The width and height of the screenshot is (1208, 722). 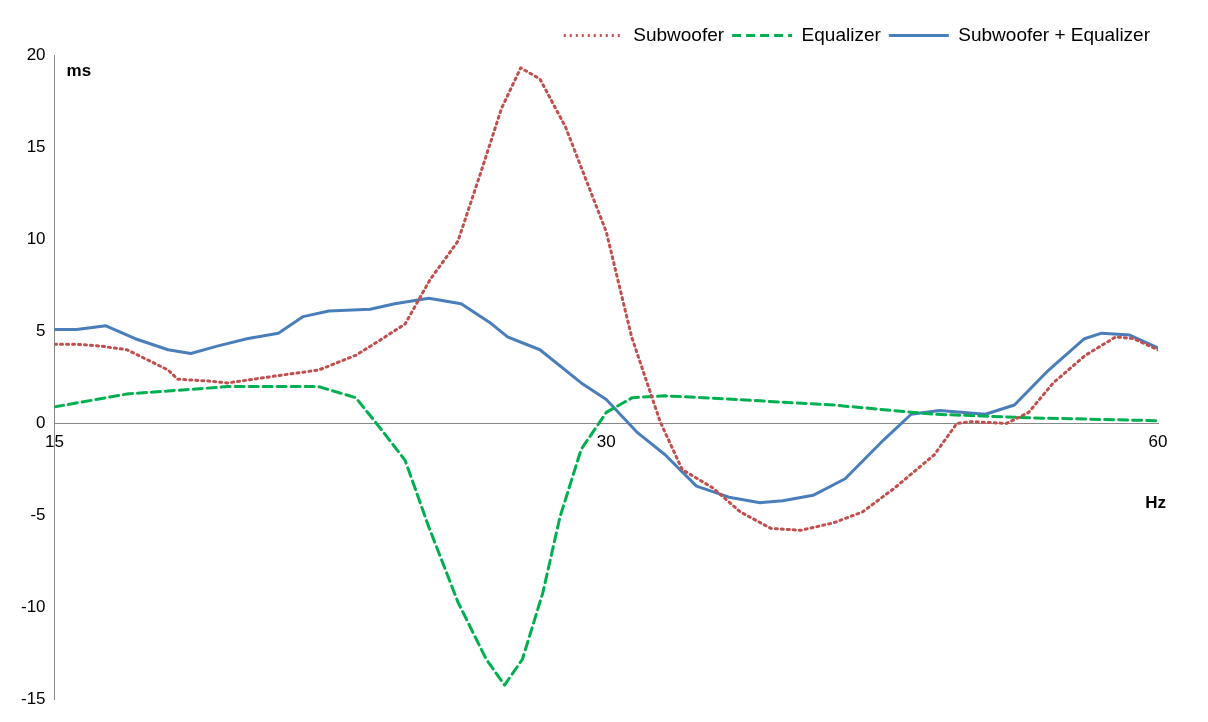 What do you see at coordinates (36, 146) in the screenshot?
I see `y-tick-label: 15` at bounding box center [36, 146].